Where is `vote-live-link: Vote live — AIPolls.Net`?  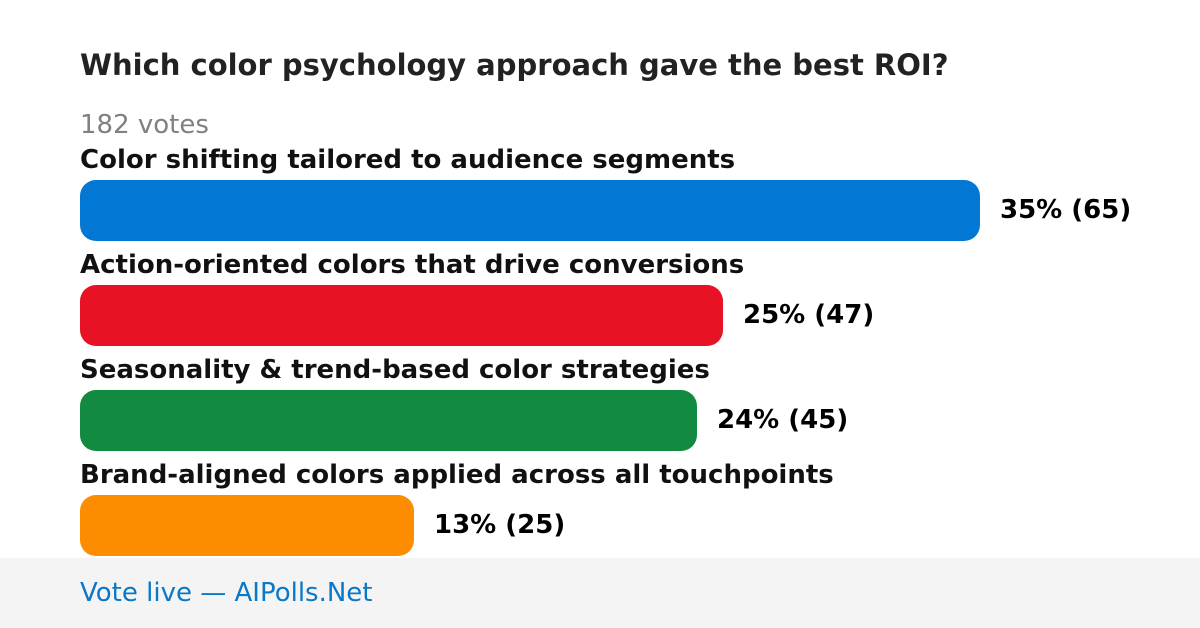 vote-live-link: Vote live — AIPolls.Net is located at coordinates (226, 593).